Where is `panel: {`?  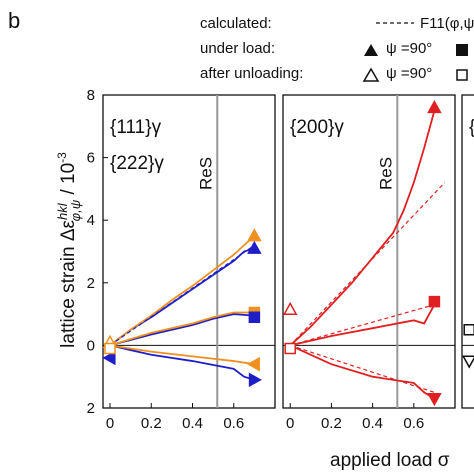
panel: { is located at coordinates (467, 251).